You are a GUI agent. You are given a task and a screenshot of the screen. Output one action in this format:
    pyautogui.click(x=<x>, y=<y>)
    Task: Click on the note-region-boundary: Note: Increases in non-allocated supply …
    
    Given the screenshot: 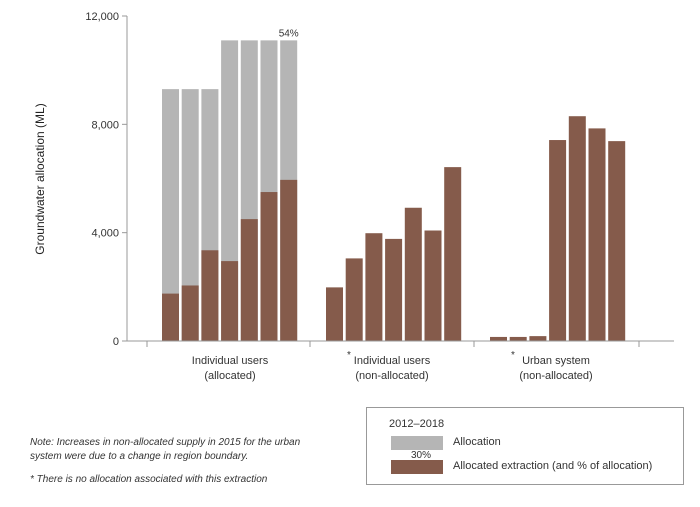 What is the action you would take?
    pyautogui.click(x=165, y=449)
    